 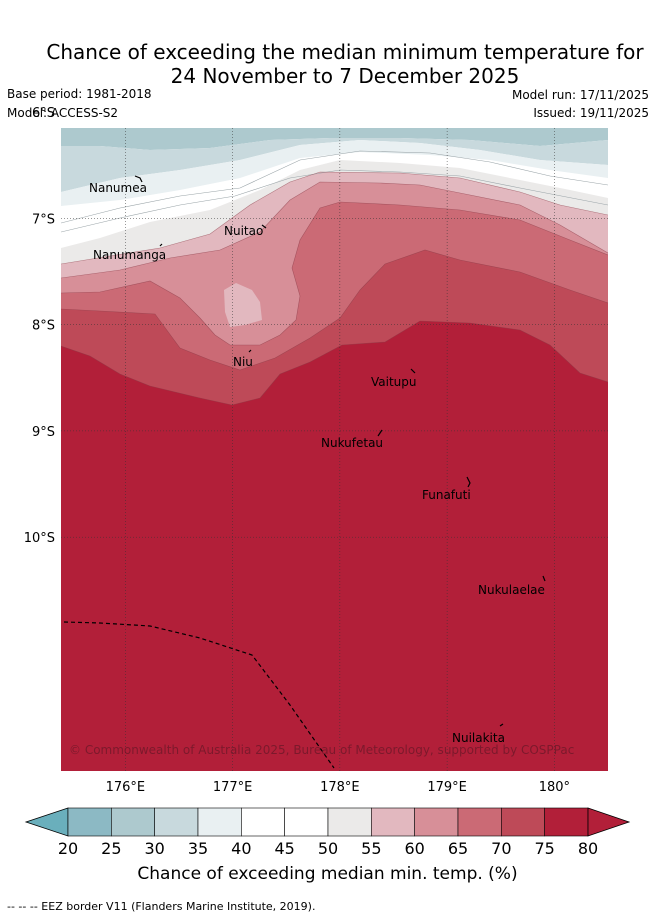 What do you see at coordinates (43, 113) in the screenshot?
I see `y-tick-label: 6°S` at bounding box center [43, 113].